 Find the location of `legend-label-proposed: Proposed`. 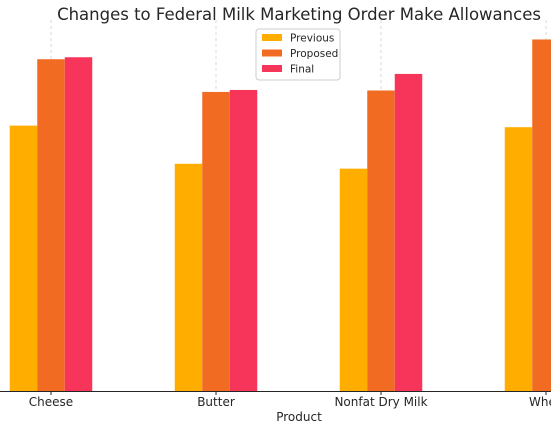

legend-label-proposed: Proposed is located at coordinates (314, 54).